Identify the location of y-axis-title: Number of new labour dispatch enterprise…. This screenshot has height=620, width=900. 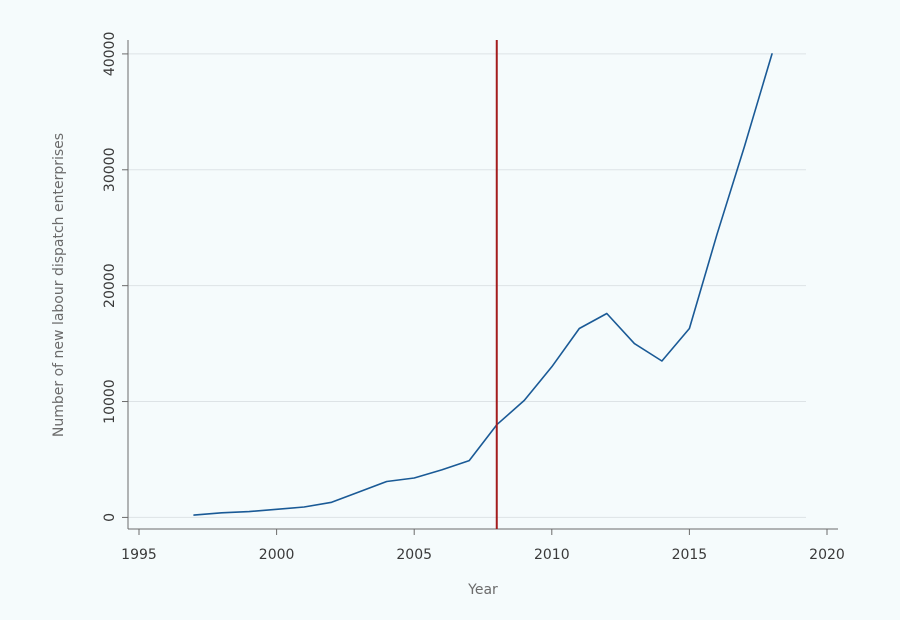
(59, 285).